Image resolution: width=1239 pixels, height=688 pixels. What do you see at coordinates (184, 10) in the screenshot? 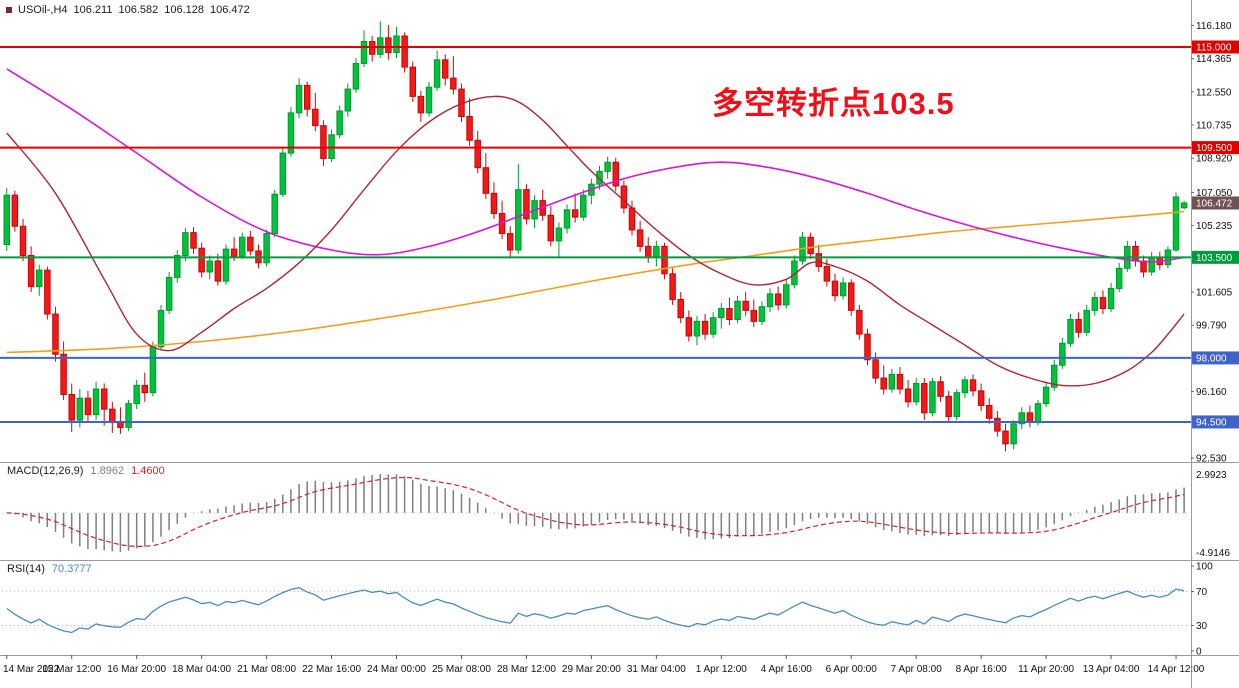
I see `low-value: 106.128` at bounding box center [184, 10].